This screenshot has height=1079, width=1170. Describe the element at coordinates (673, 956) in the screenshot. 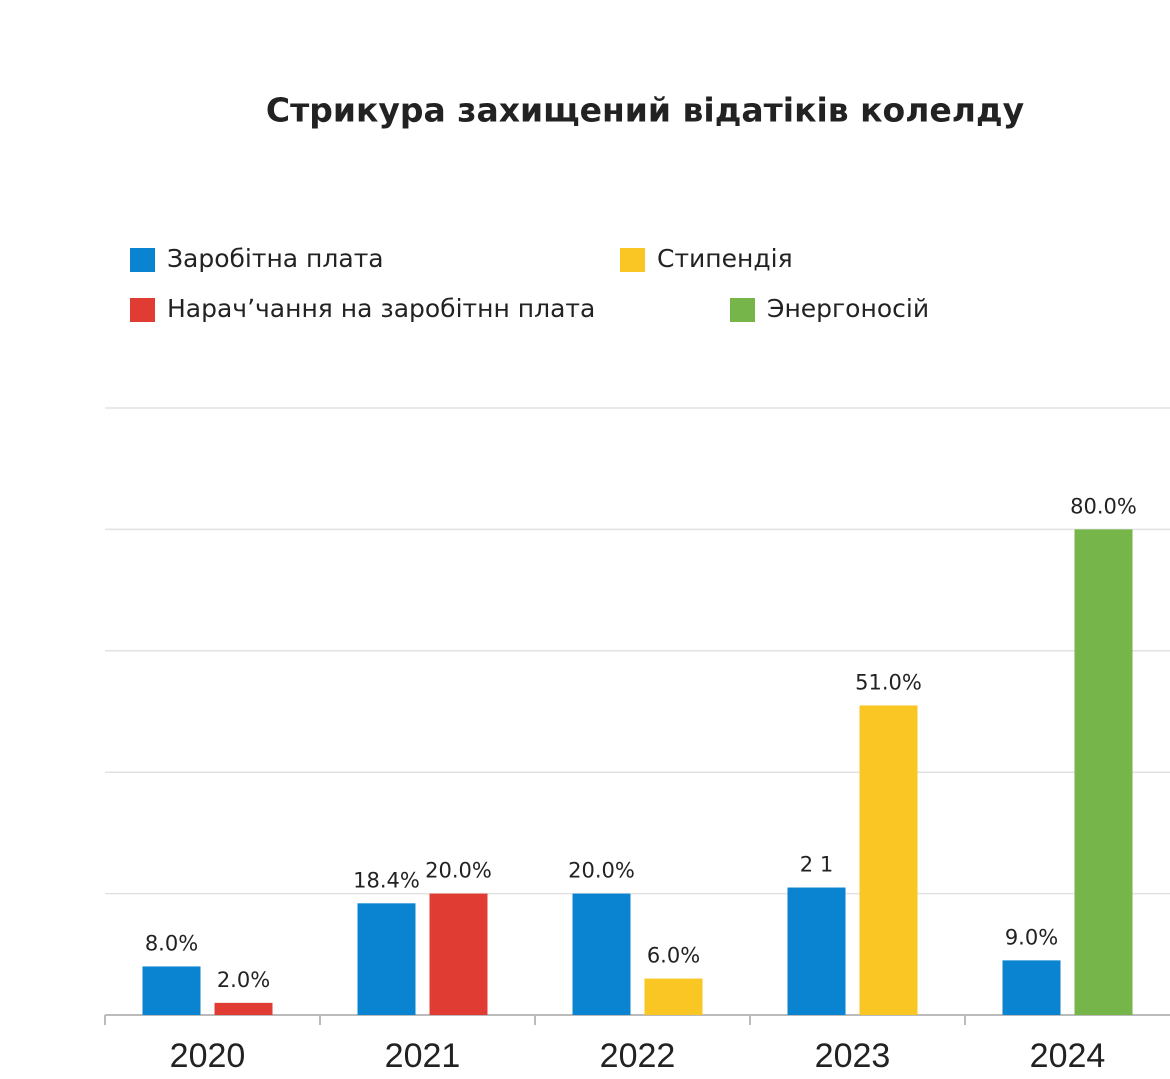

I see `data-label: 6.0%` at that location.